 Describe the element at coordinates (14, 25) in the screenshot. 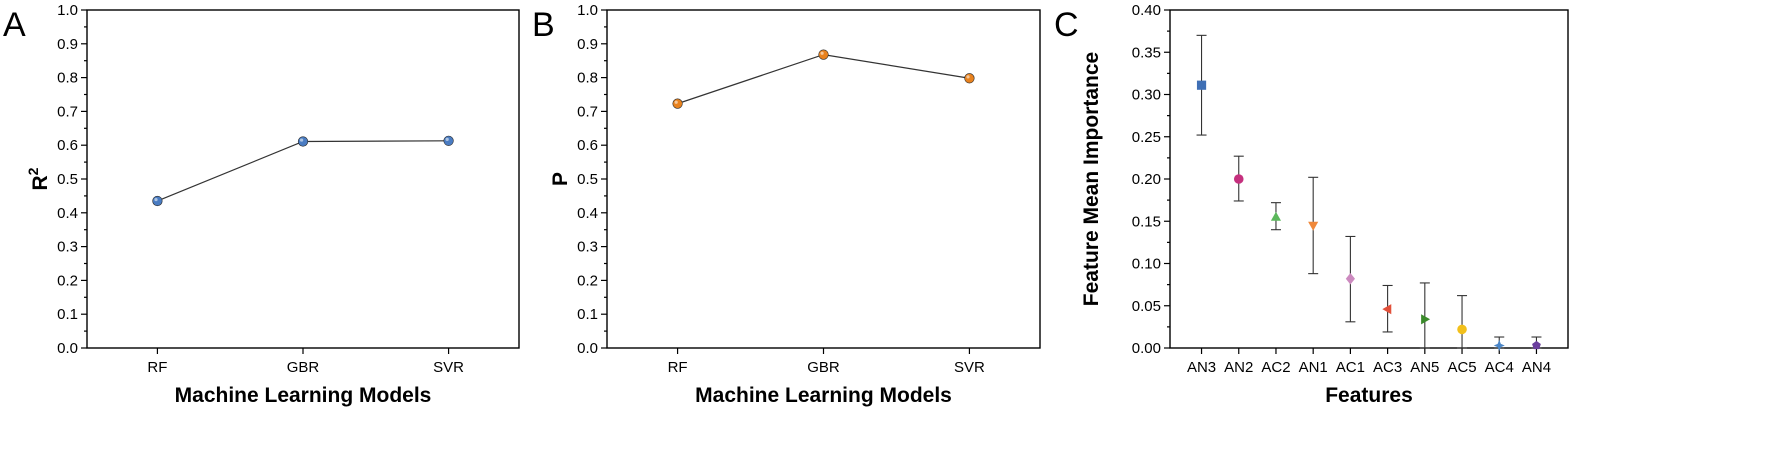

I see `panel-letter-a: A` at that location.